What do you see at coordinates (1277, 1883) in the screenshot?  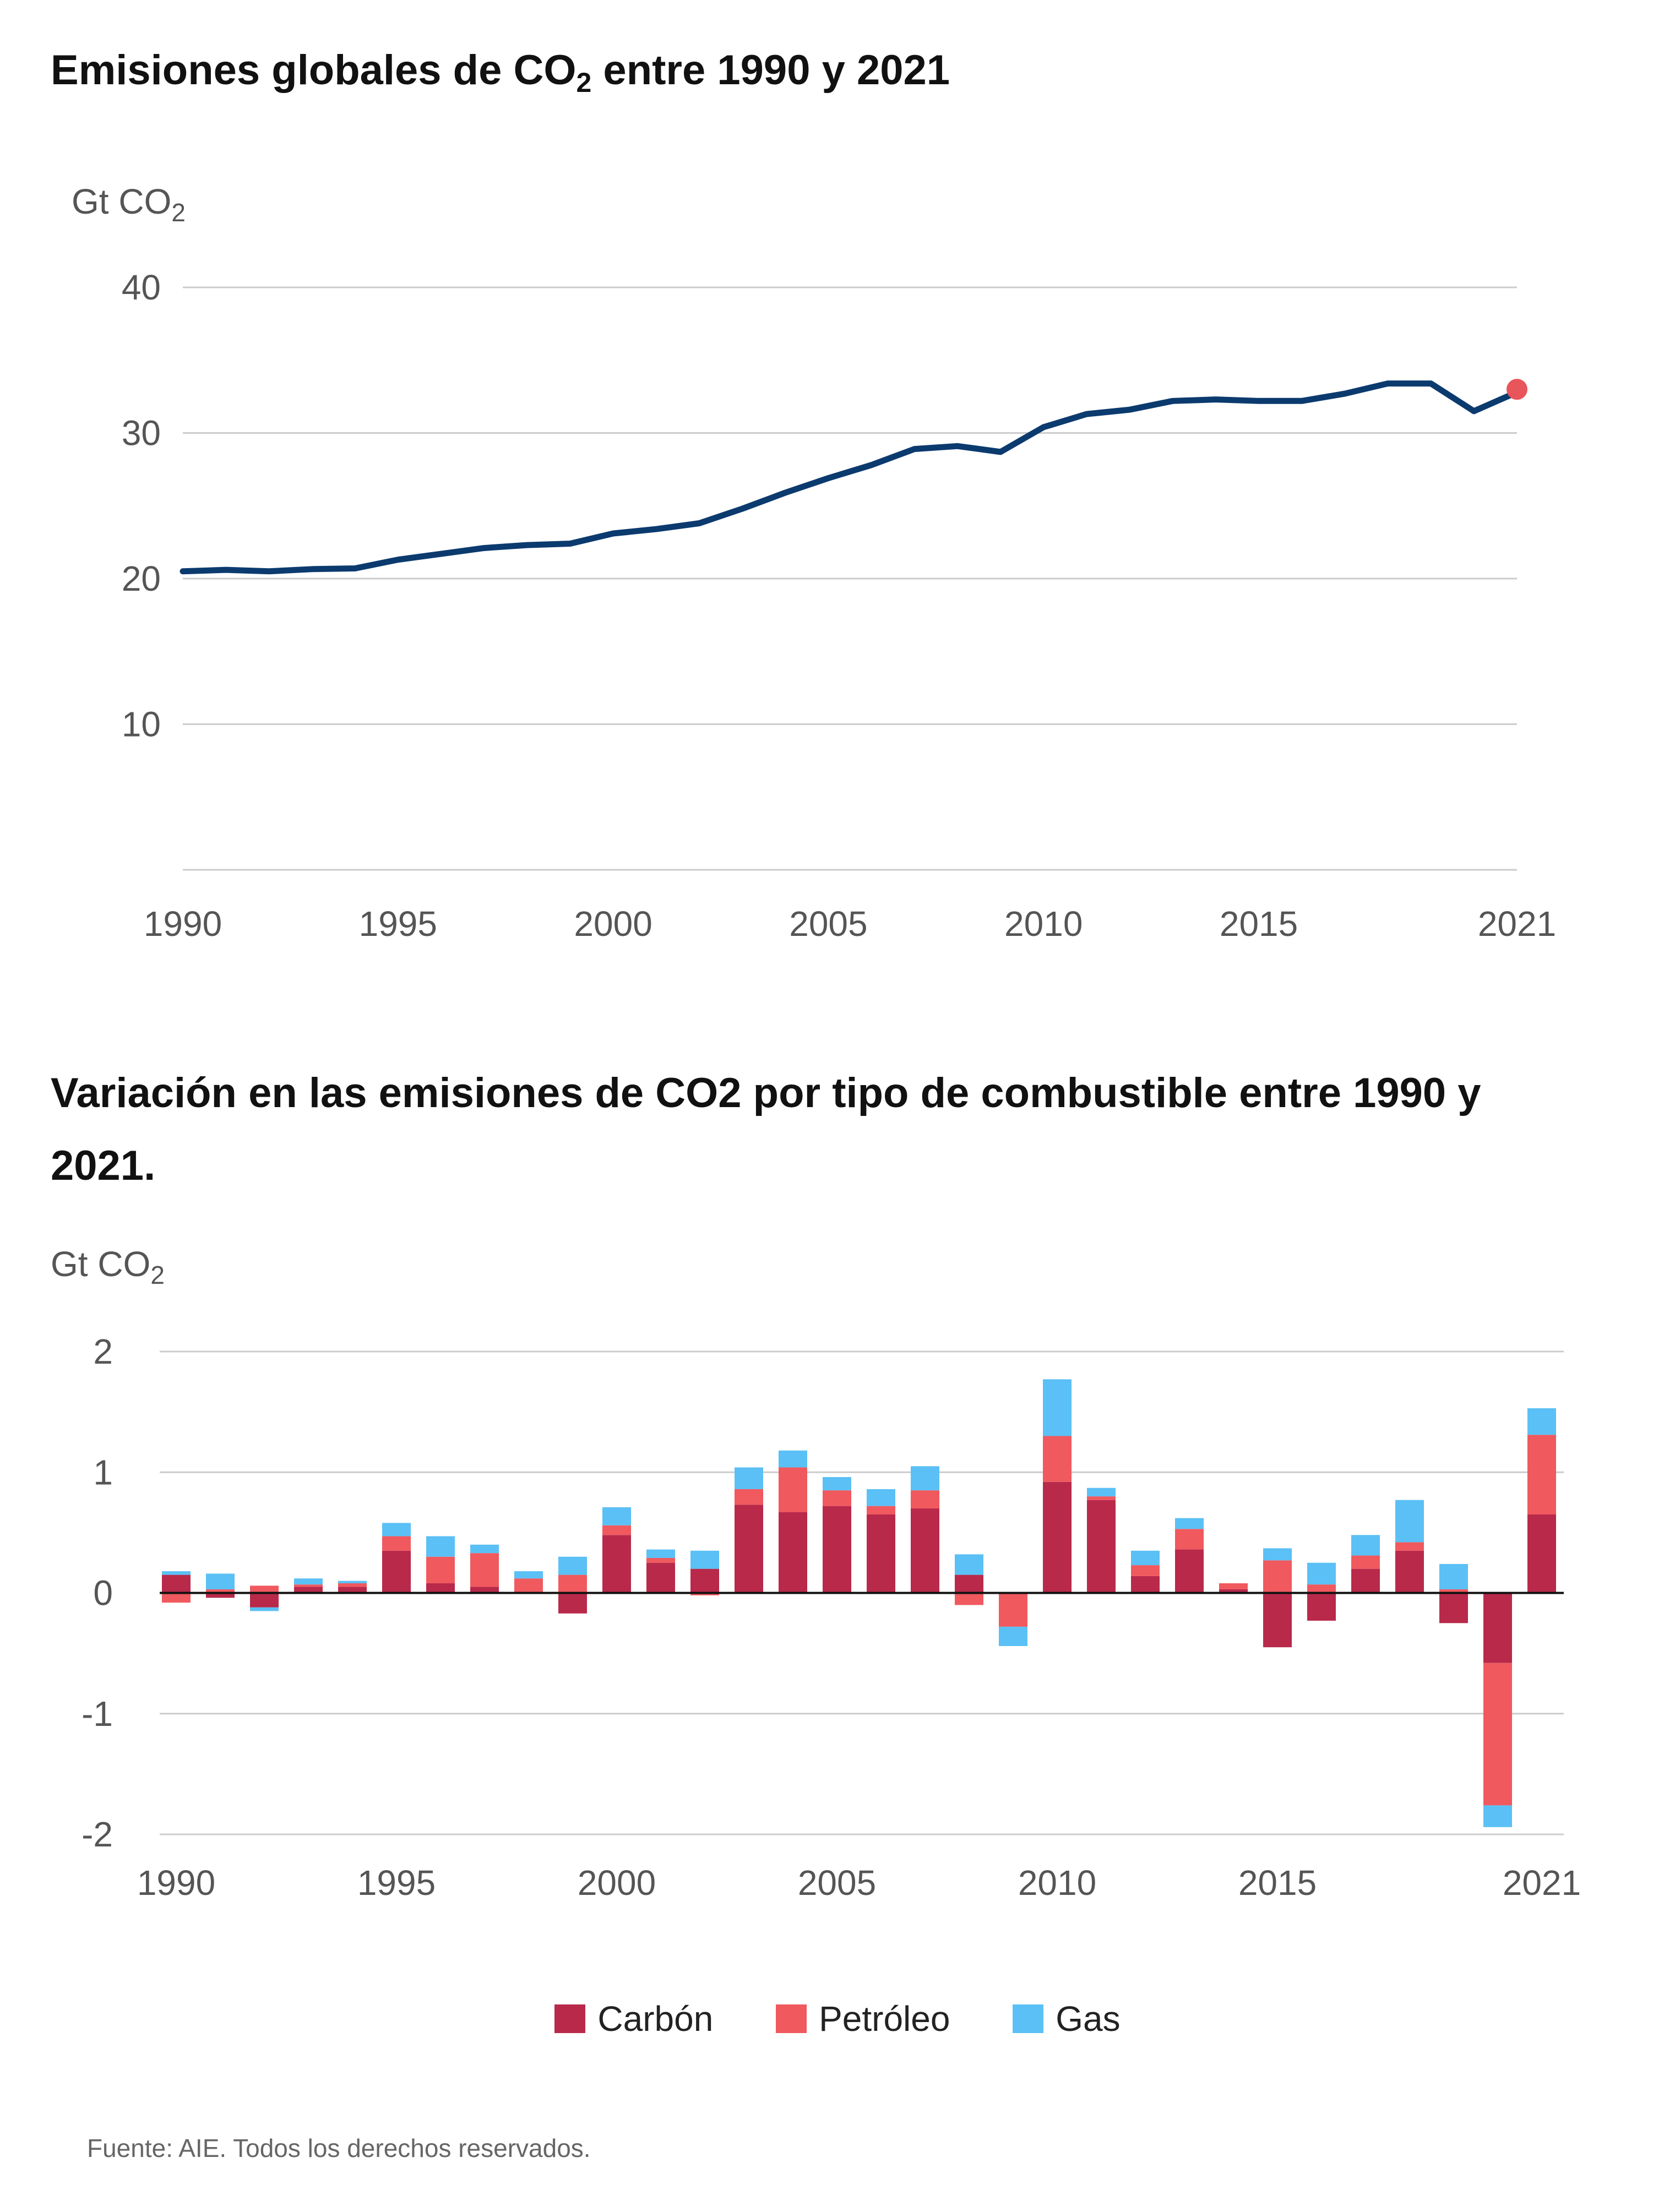 I see `bar-chart-xtick-label: 2015` at bounding box center [1277, 1883].